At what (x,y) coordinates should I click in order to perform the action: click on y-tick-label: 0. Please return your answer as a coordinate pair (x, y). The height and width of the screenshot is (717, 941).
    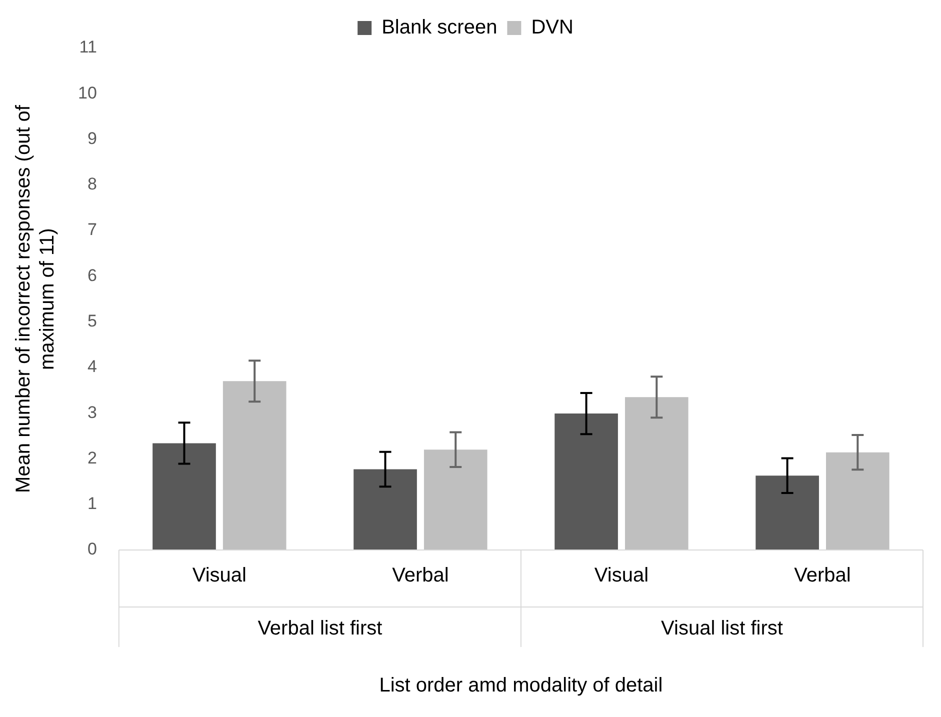
    Looking at the image, I should click on (92, 549).